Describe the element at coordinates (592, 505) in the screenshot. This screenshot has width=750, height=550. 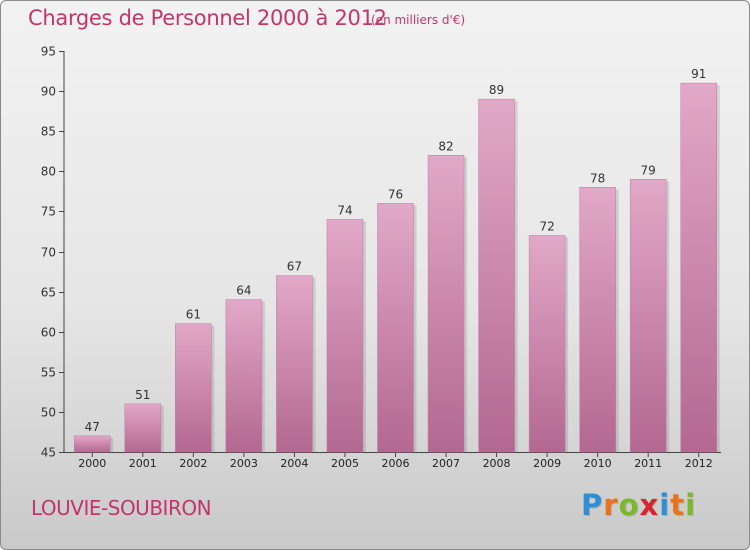
I see `brand-letter: P` at that location.